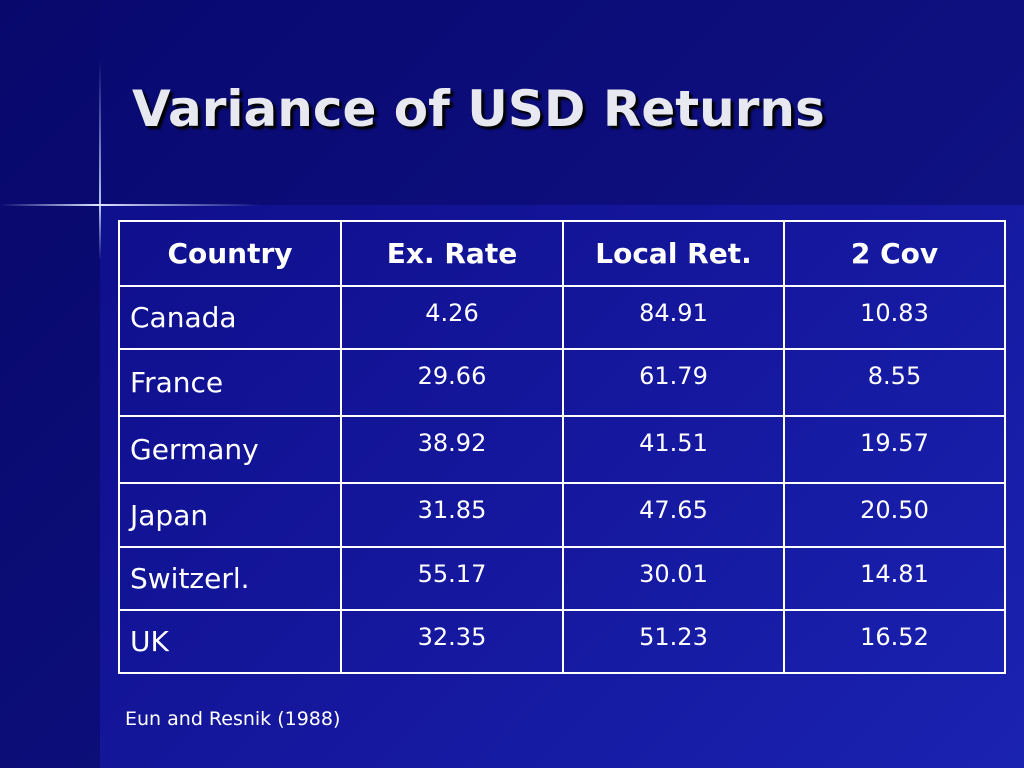  I want to click on value-cell: 38.92, so click(452, 449).